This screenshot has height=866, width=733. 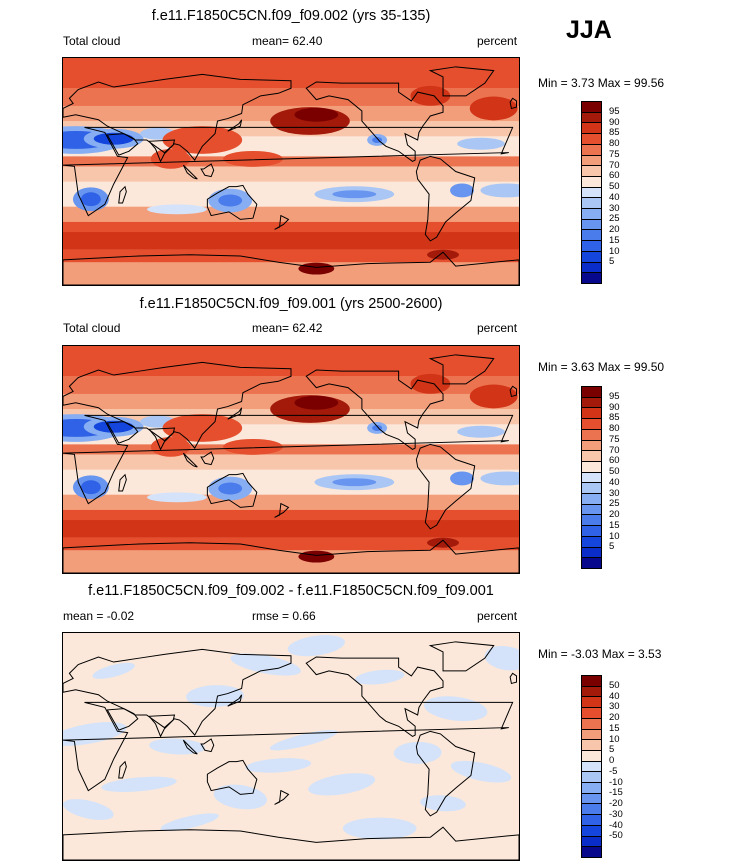 I want to click on panel-2-colorbar-ticks: 95 90 85 80 75 70 60 50 40 30 25 20 15 10 5, so click(x=624, y=477).